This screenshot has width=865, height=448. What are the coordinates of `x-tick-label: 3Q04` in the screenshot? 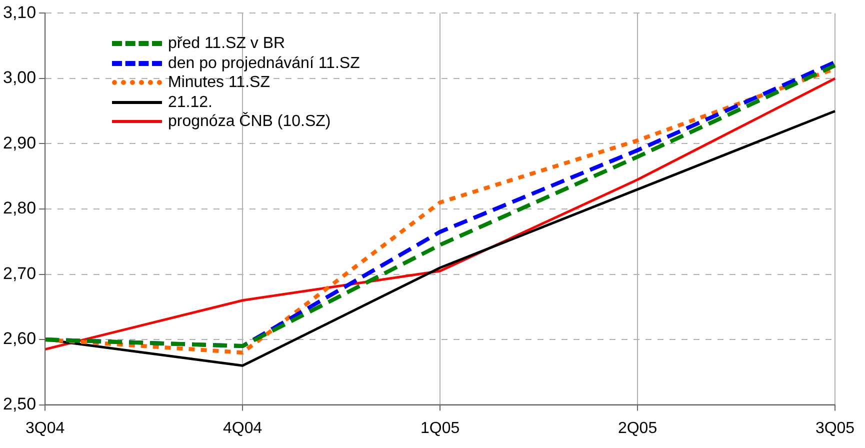 It's located at (45, 428).